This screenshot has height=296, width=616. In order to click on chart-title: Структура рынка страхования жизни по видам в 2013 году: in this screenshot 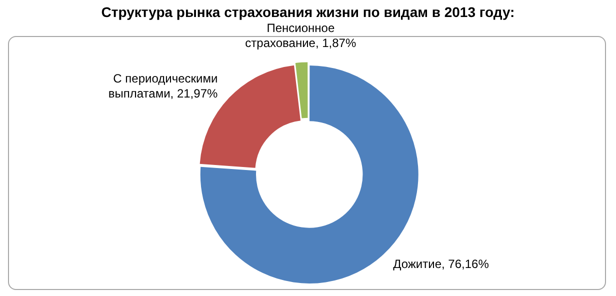, I will do `click(308, 12)`.